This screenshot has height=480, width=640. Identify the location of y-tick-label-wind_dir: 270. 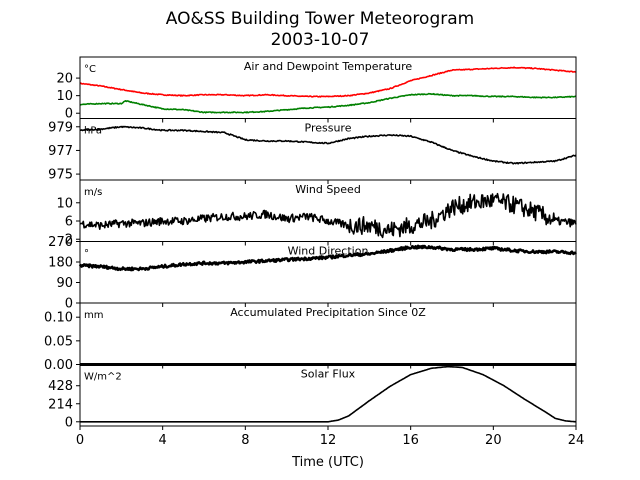
(60, 242).